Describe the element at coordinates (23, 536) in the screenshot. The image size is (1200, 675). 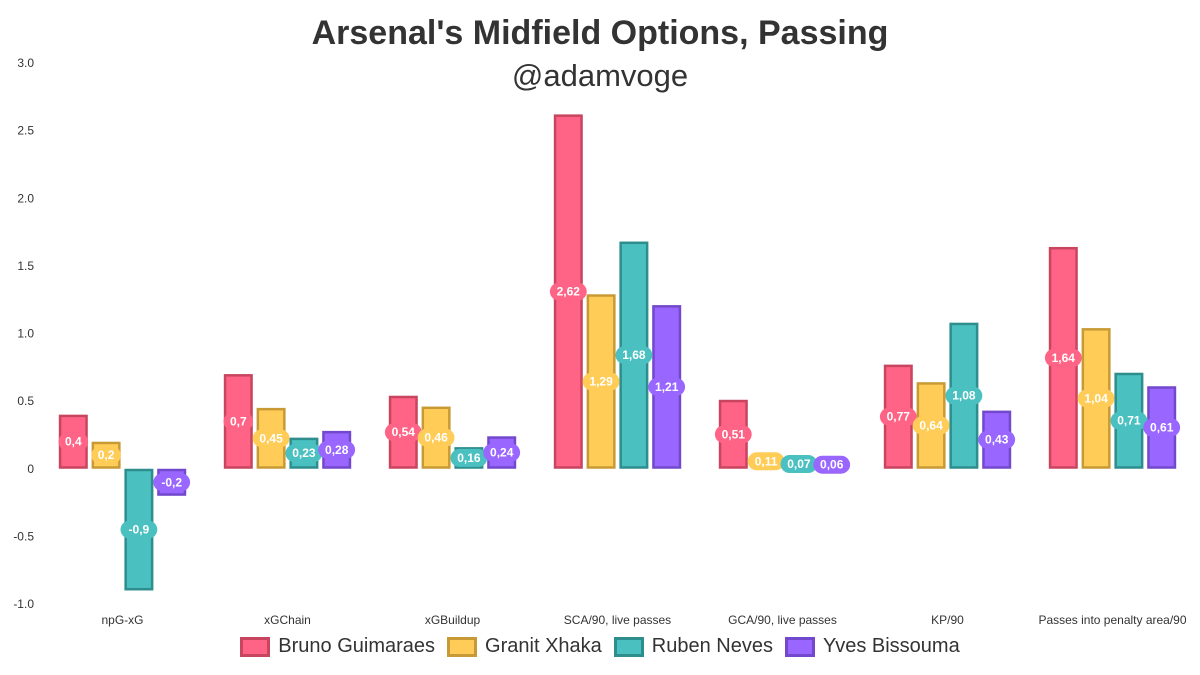
I see `y-tick-label: -0.5` at that location.